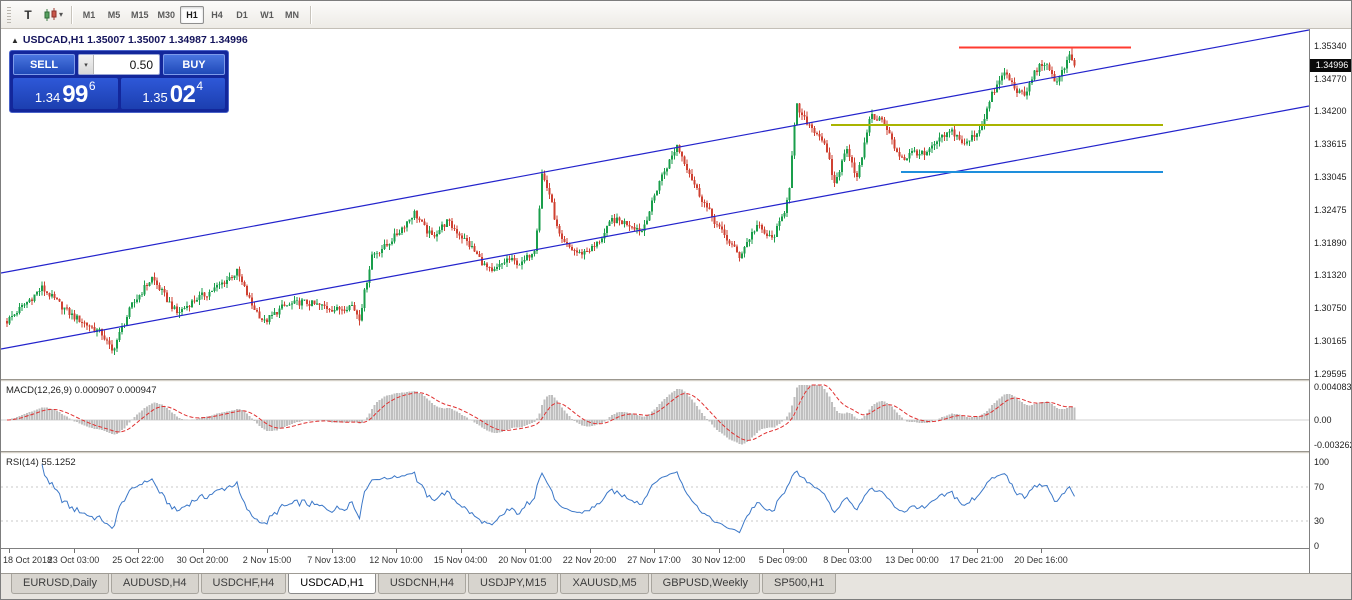  I want to click on timeframe-button-m1: M1, so click(89, 15).